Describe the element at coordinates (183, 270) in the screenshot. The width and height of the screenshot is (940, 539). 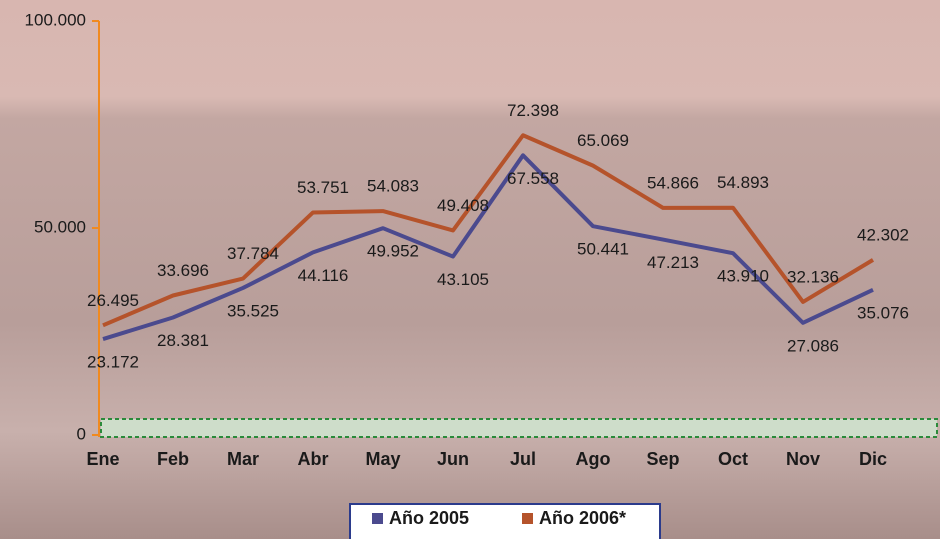
I see `data-label: 33.696` at that location.